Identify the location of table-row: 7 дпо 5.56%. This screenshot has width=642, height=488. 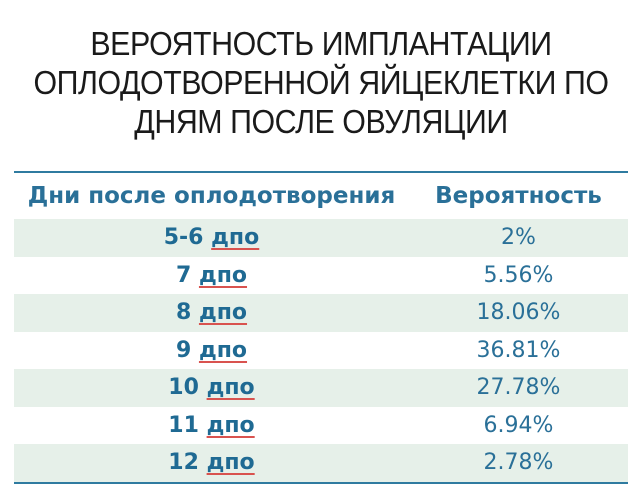
(321, 276).